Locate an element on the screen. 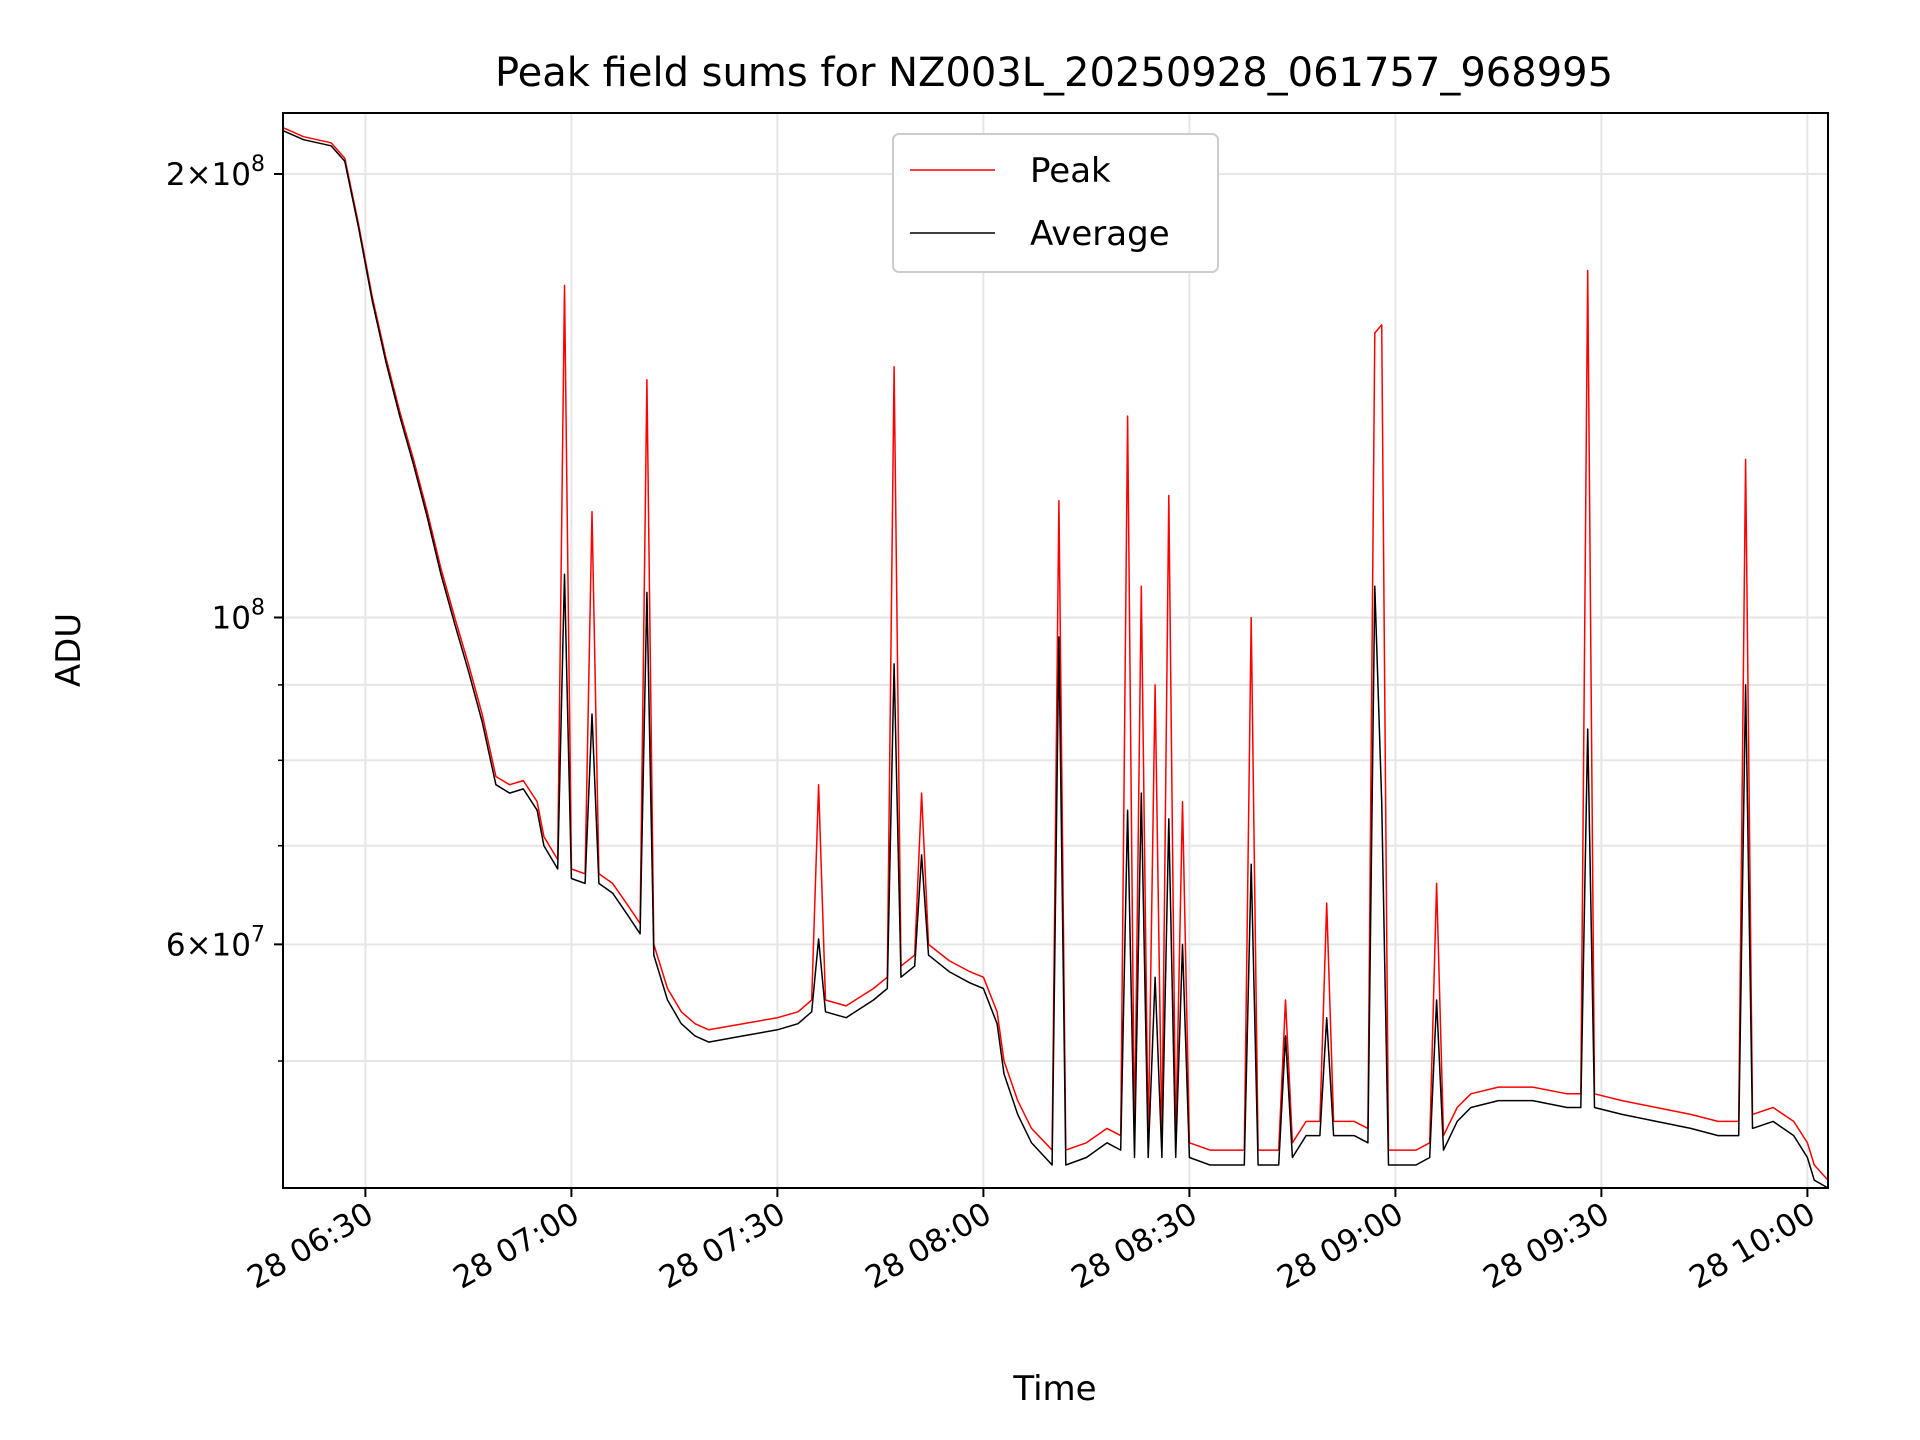 The height and width of the screenshot is (1440, 1920). legend-box is located at coordinates (1055, 203).